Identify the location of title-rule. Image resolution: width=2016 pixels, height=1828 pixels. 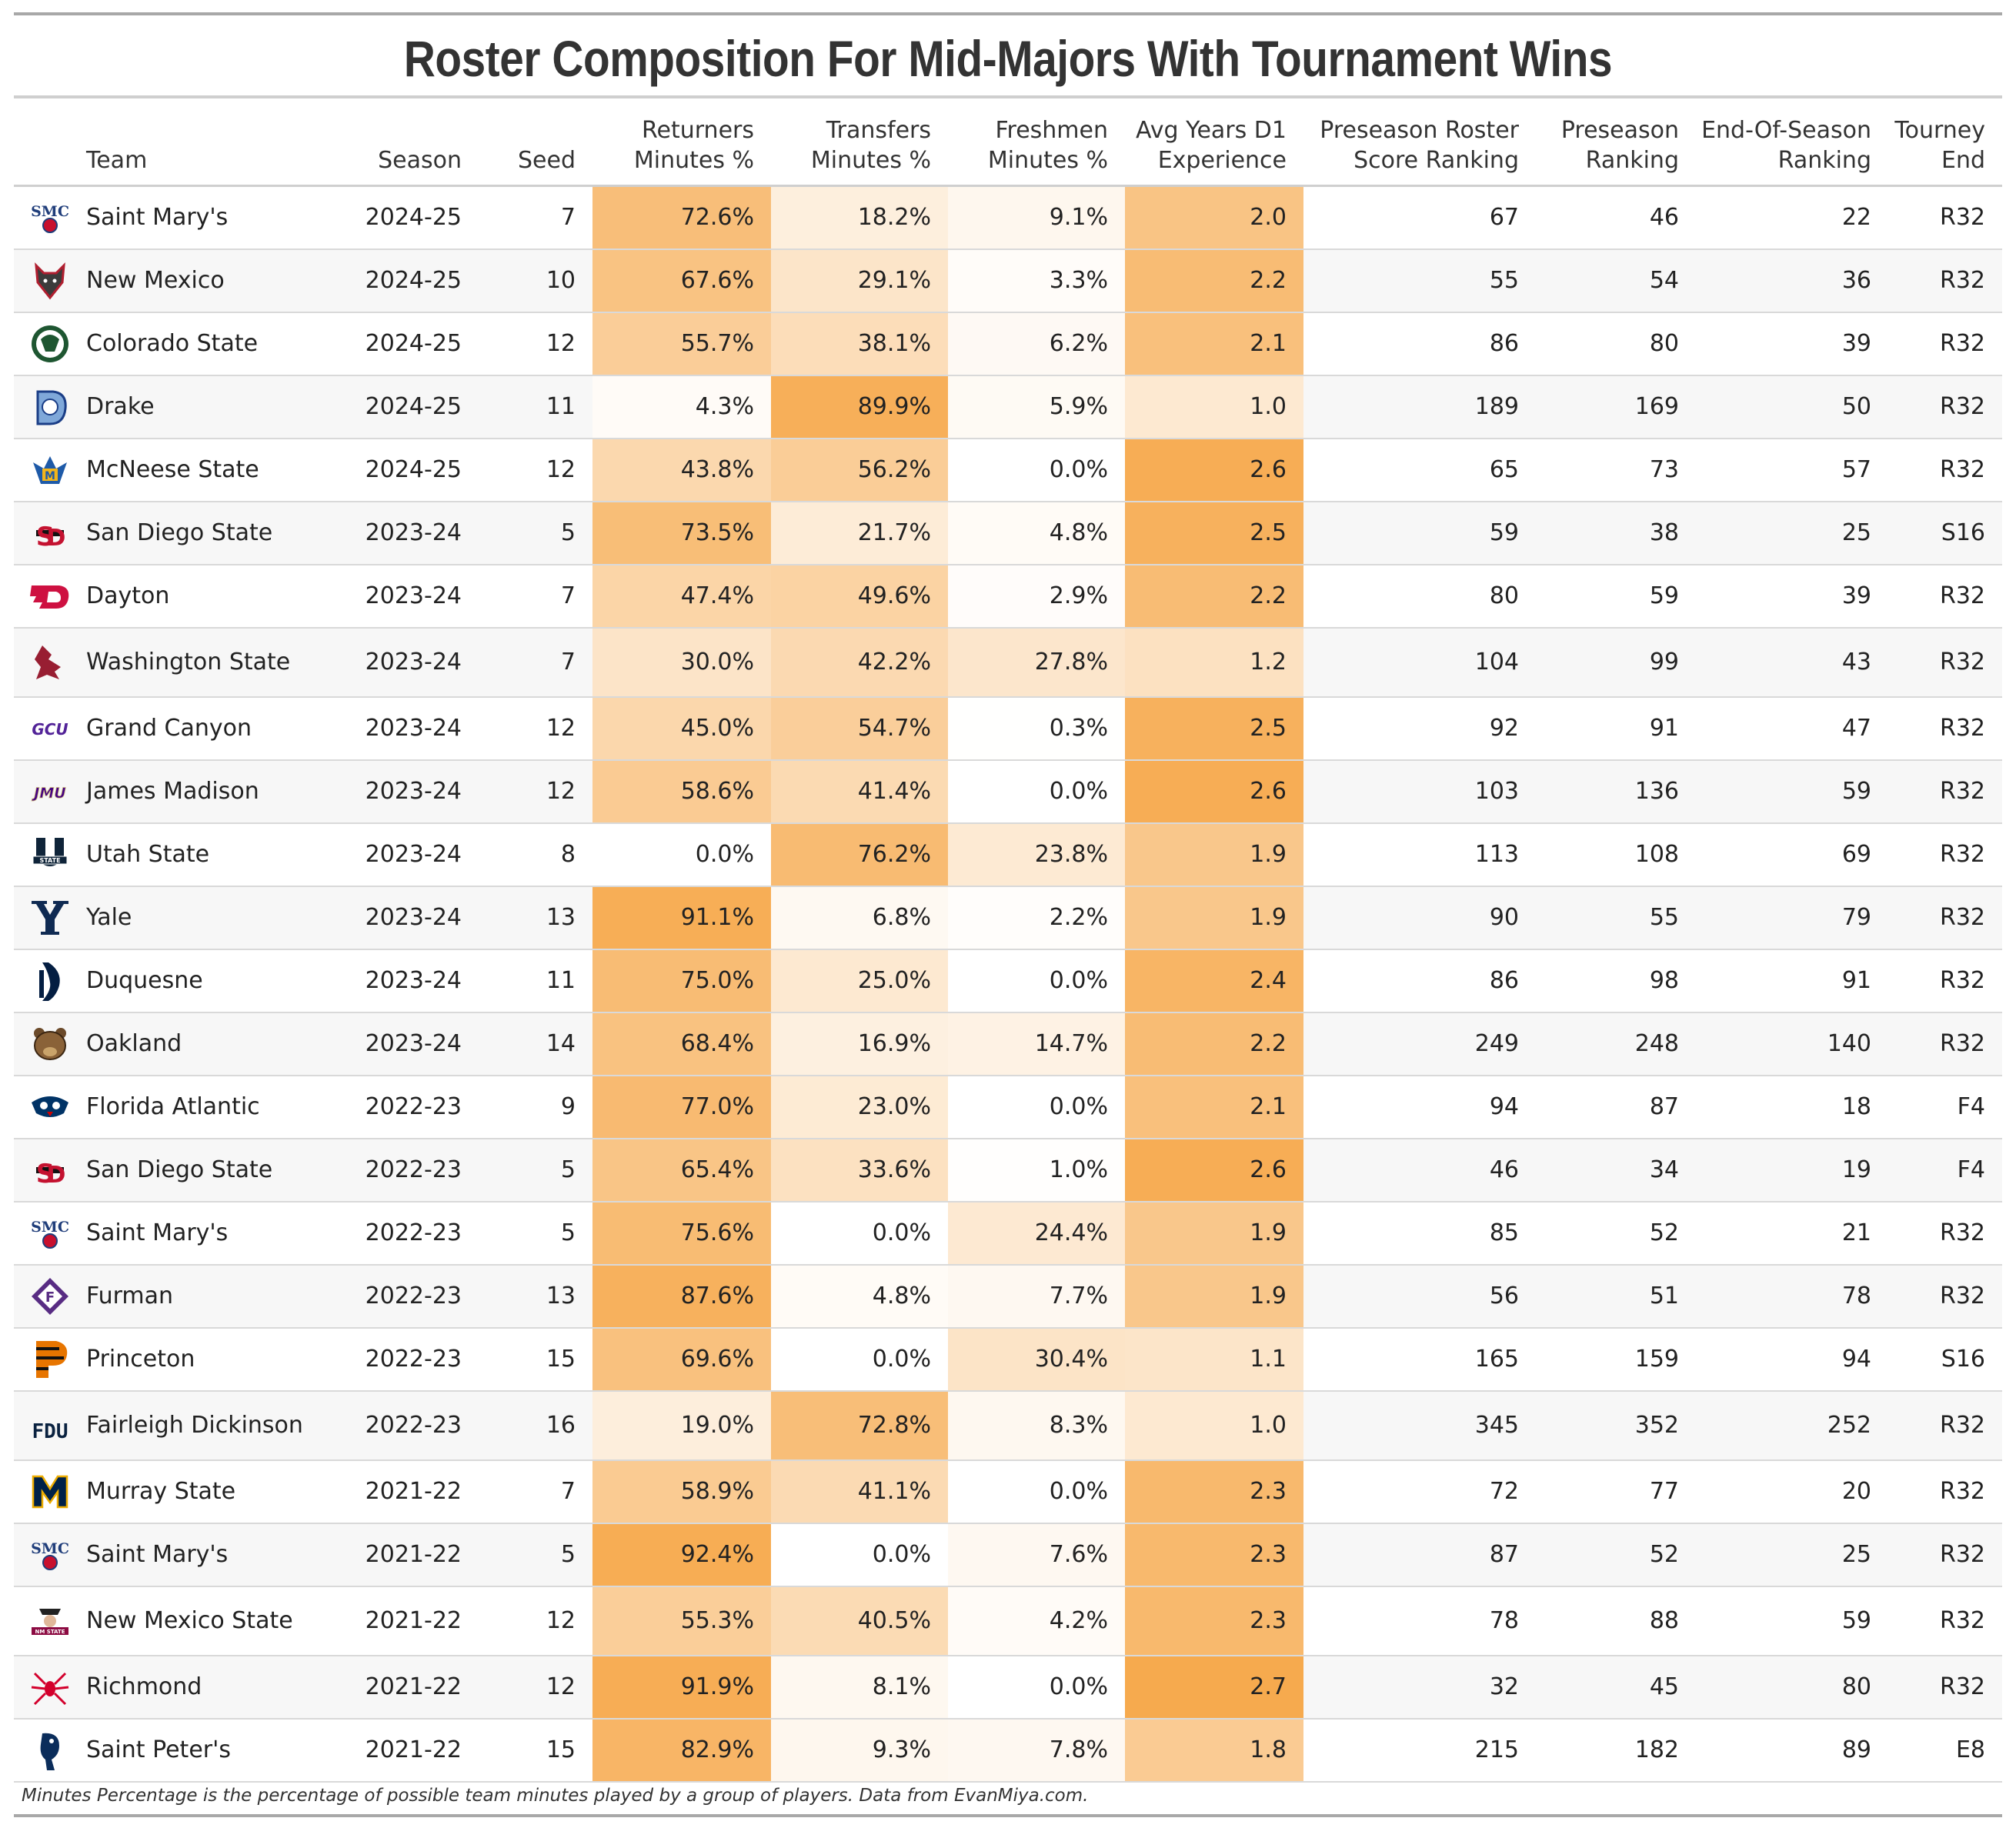
(1008, 96).